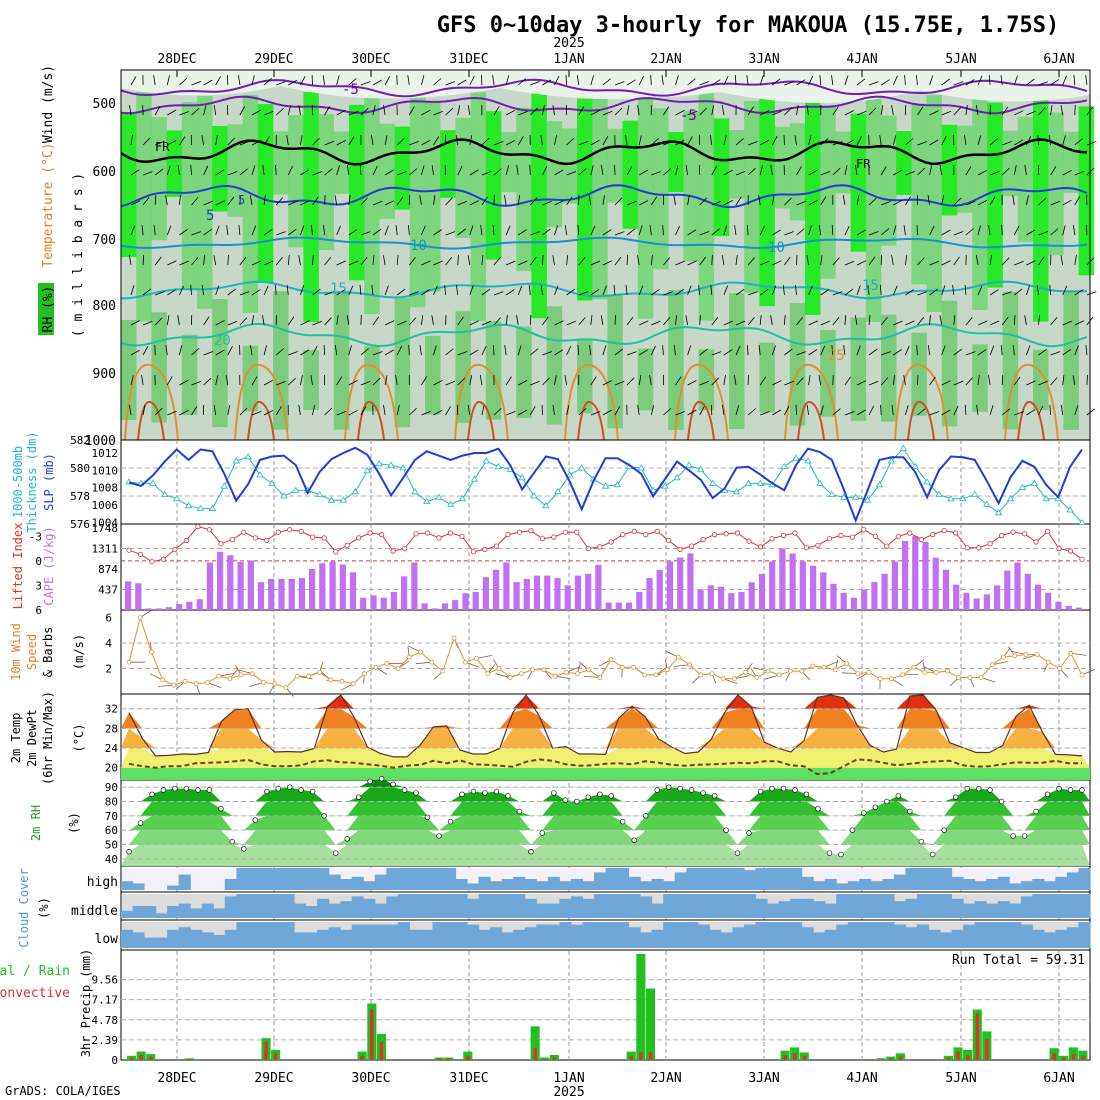 This screenshot has width=1100, height=1100. I want to click on cloud-level-middle: middle, so click(94, 911).